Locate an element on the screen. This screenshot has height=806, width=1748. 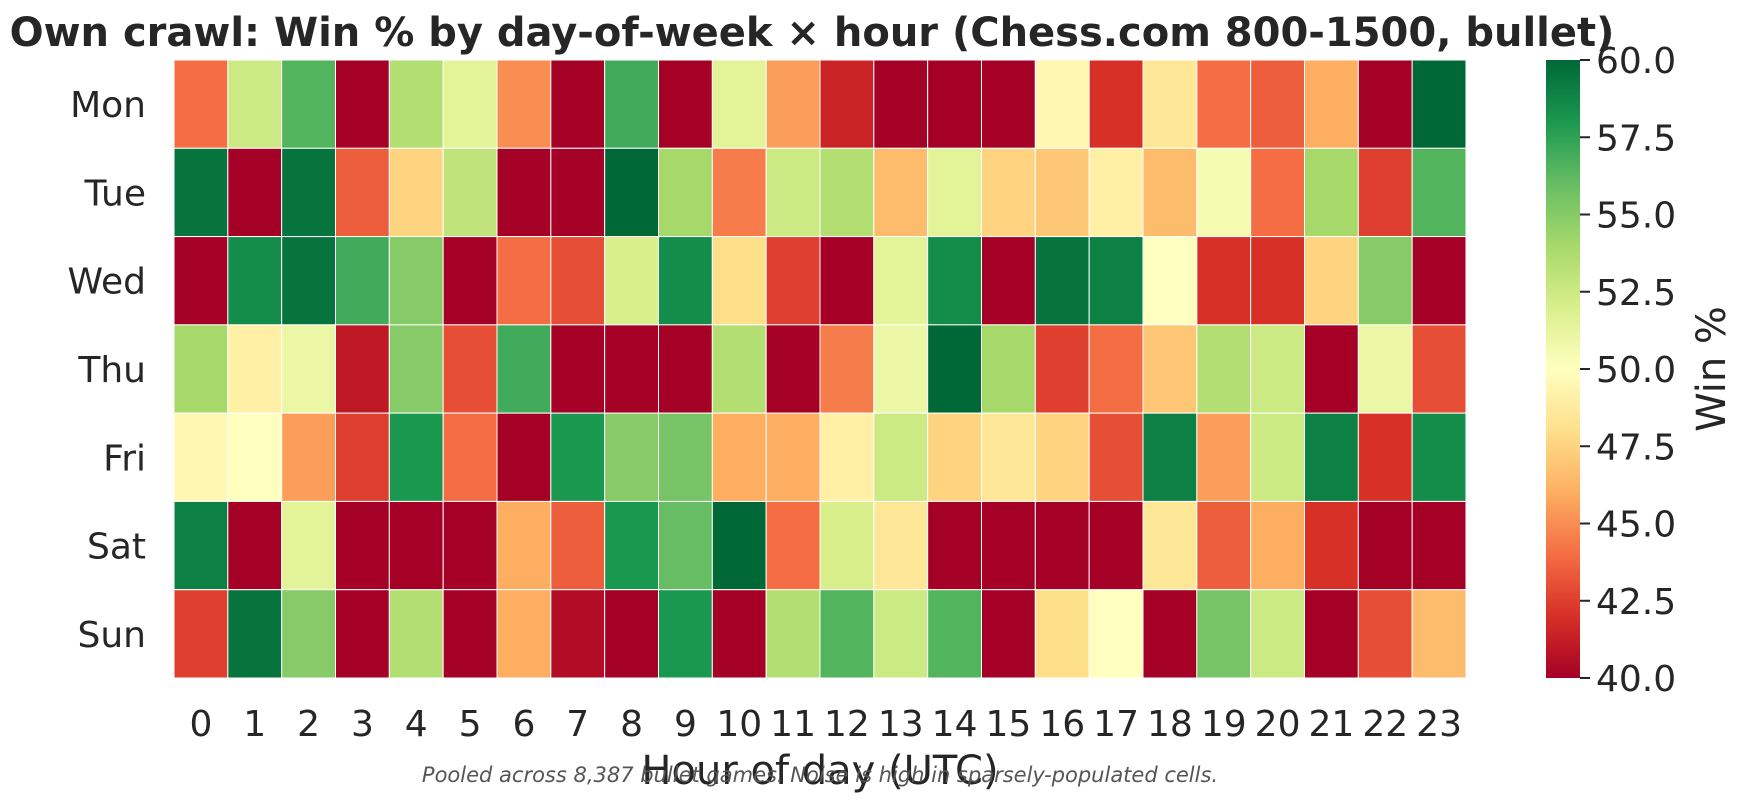
colorbar-tick-label: 55.0 is located at coordinates (1636, 216).